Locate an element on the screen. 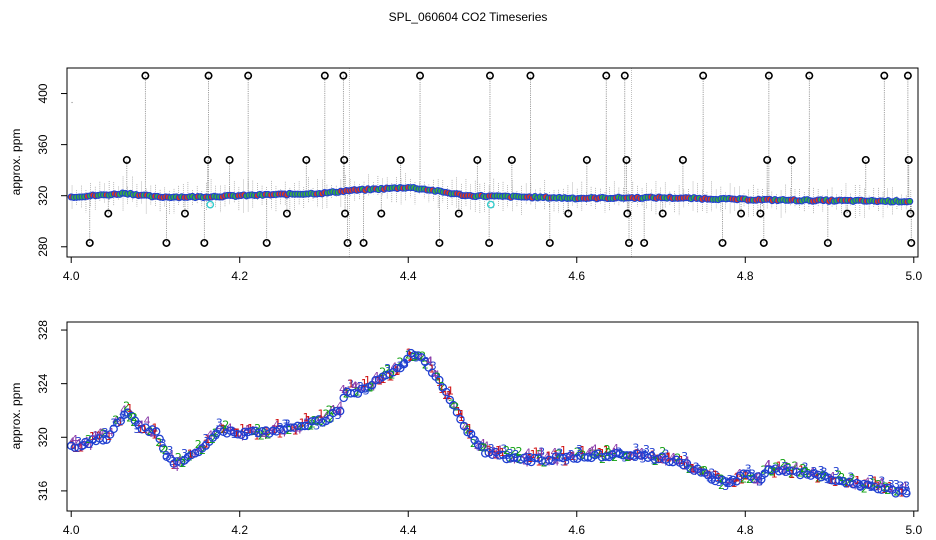  x-tick-label: 4.2 is located at coordinates (239, 530).